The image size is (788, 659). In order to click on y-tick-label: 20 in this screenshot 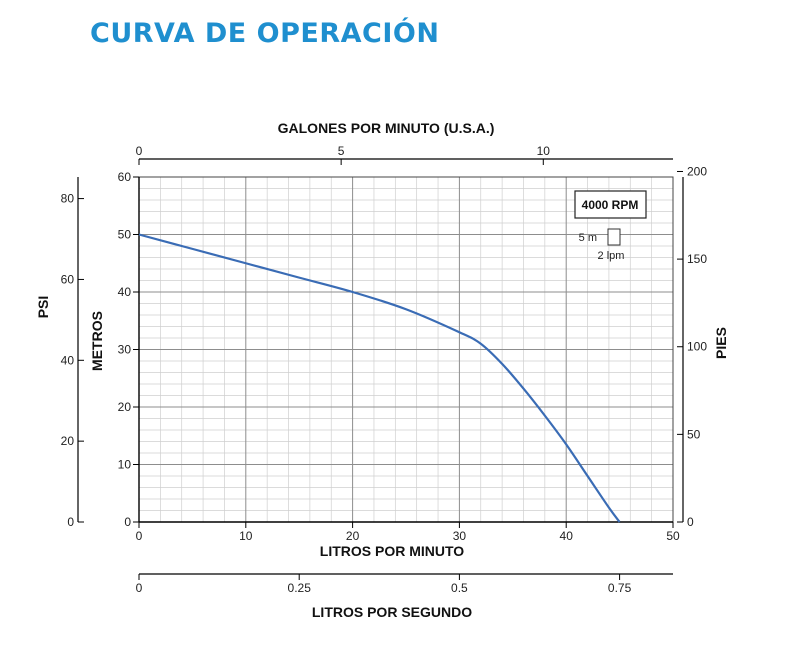, I will do `click(125, 407)`.